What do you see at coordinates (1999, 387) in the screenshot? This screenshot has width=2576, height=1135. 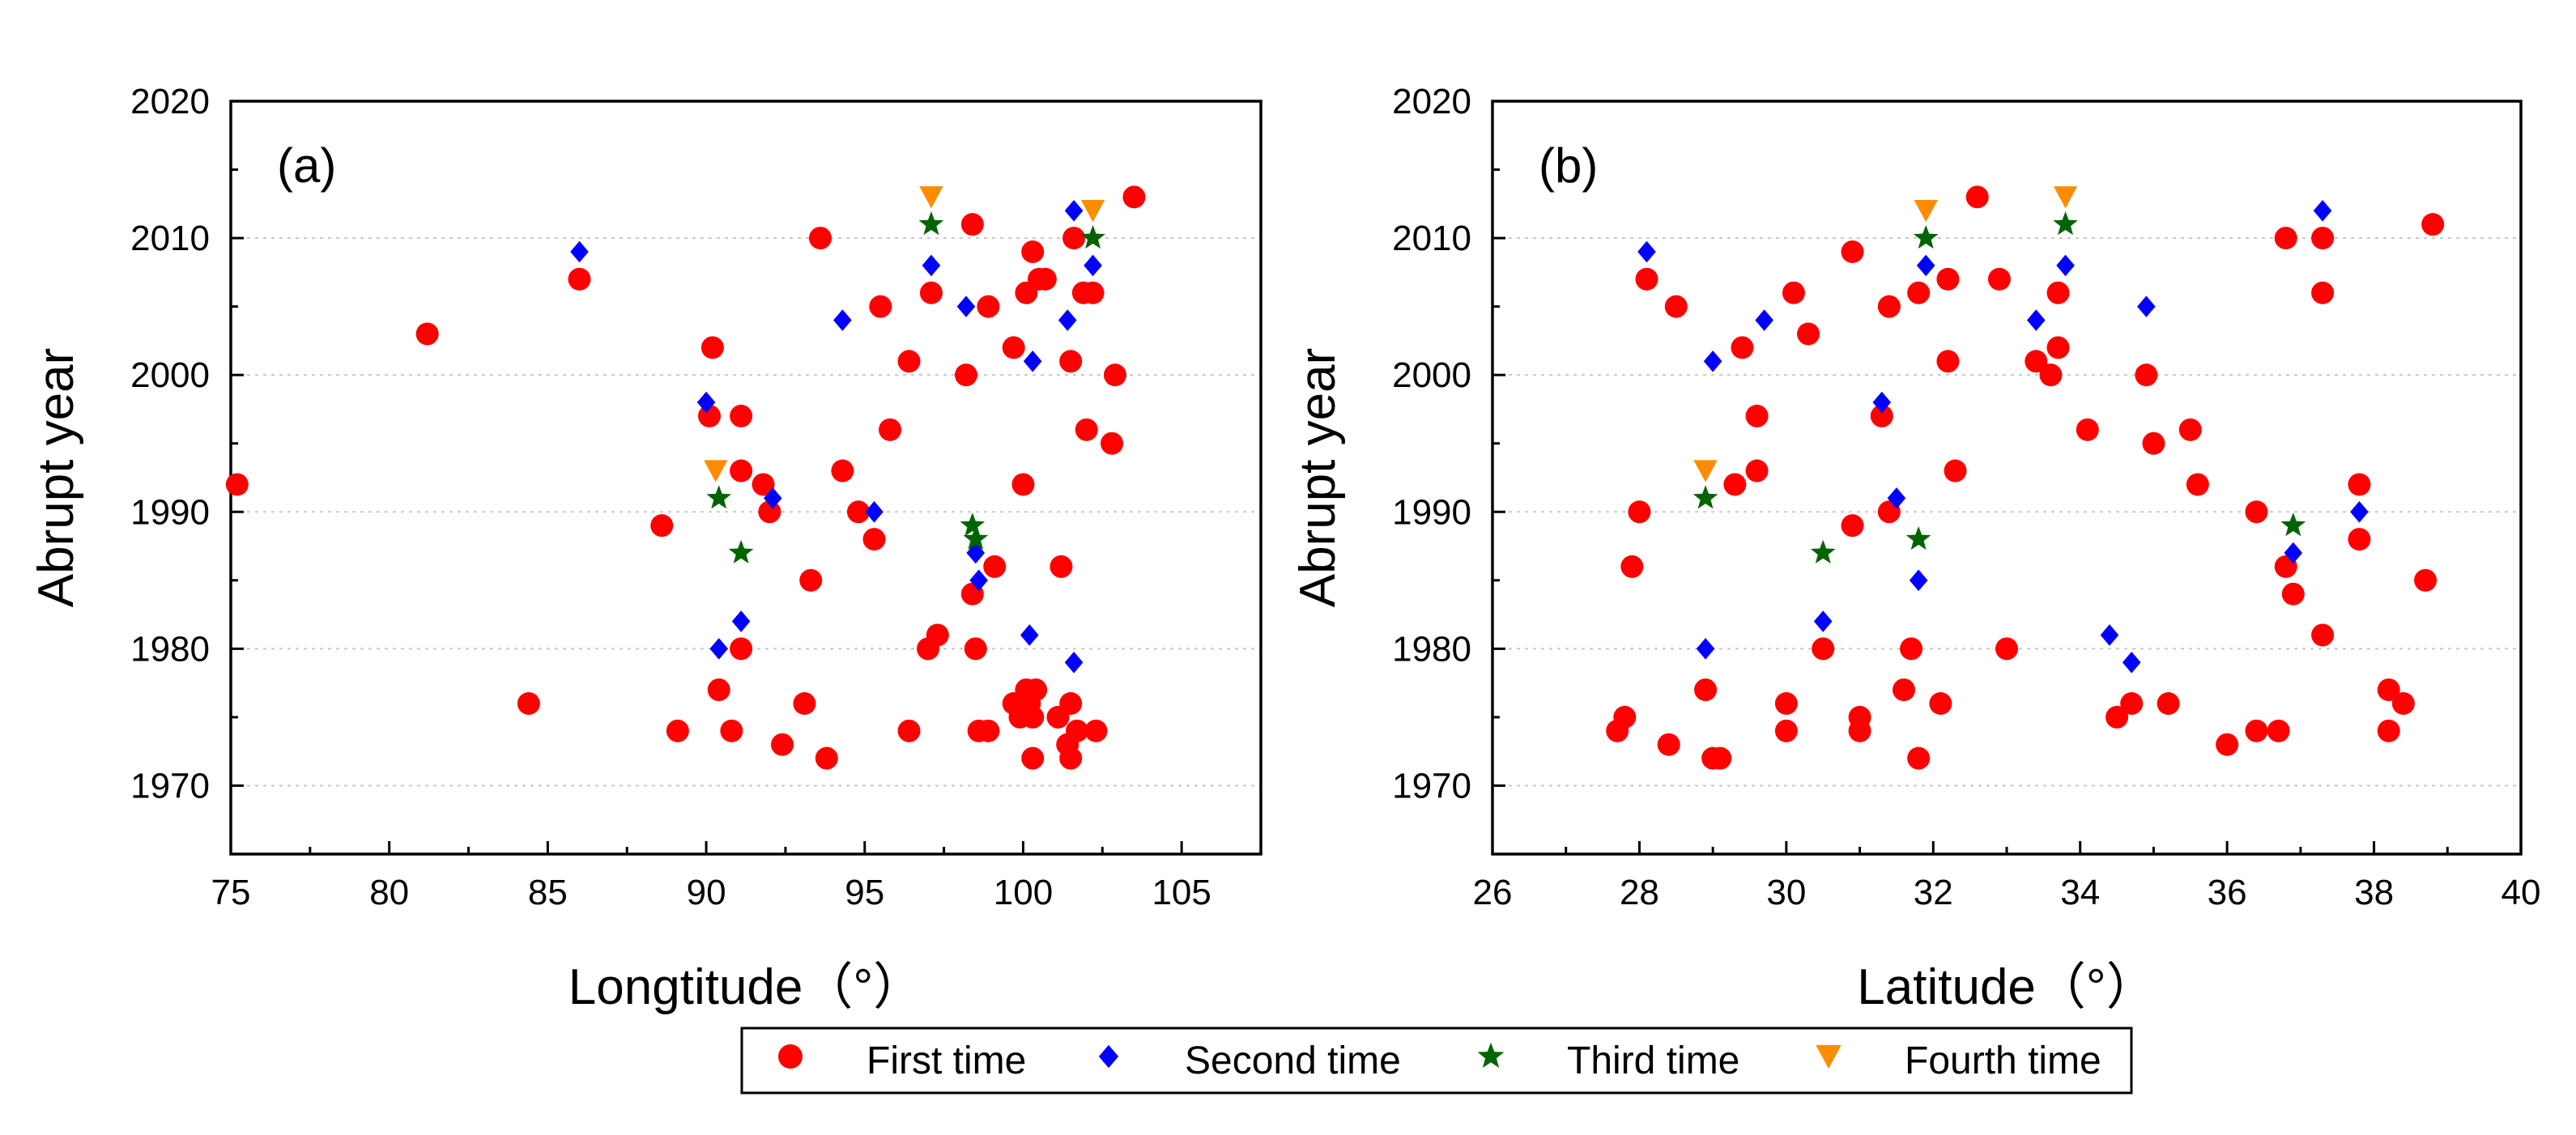 I see `series-third-time` at bounding box center [1999, 387].